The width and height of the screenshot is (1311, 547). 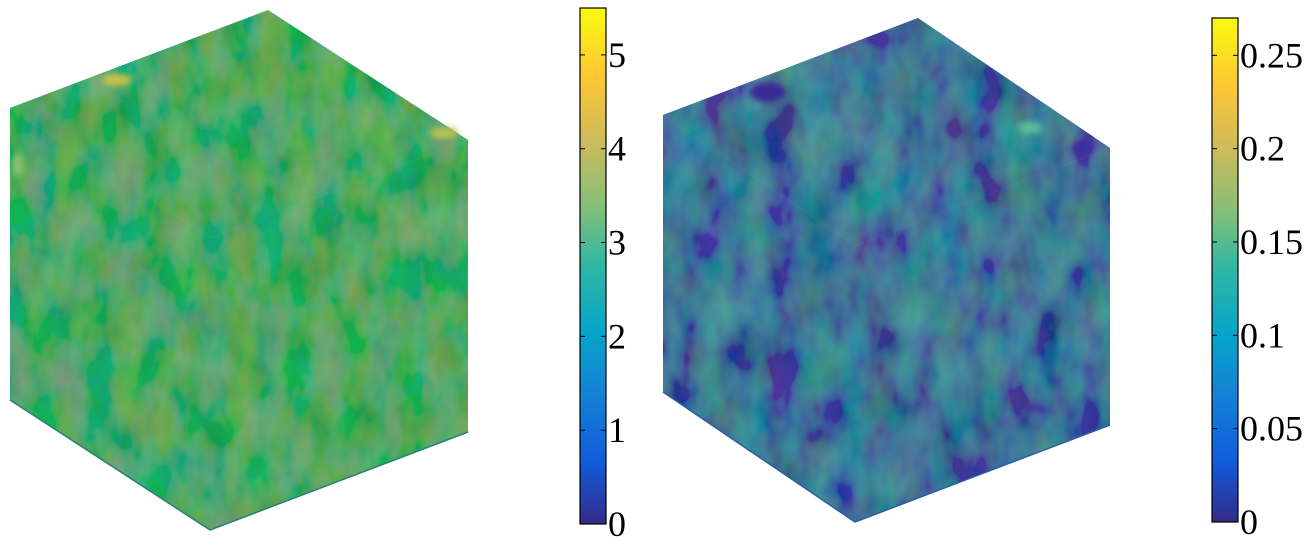 I want to click on left-colorbar-bar, so click(x=593, y=266).